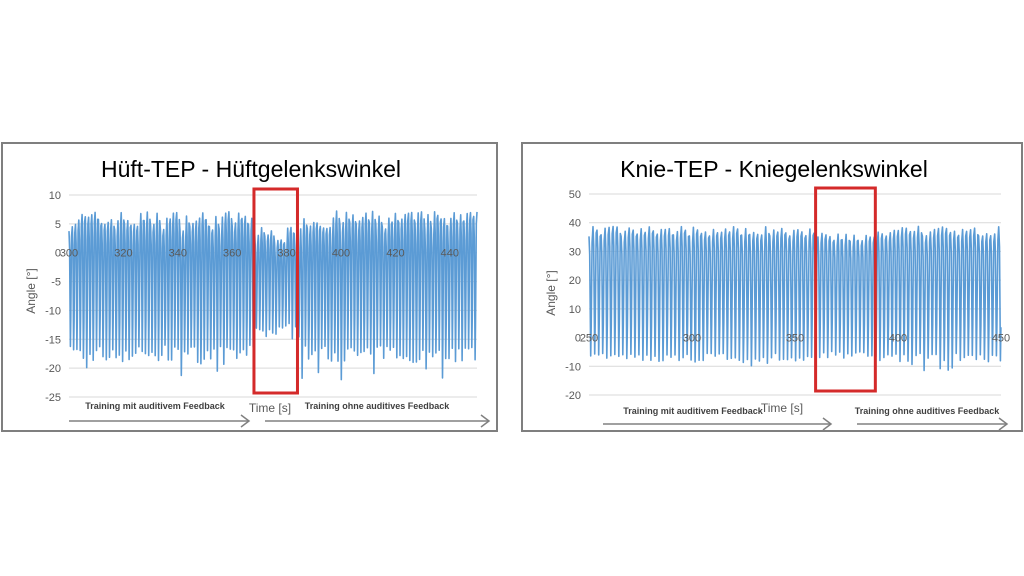 This screenshot has height=576, width=1024. Describe the element at coordinates (53, 340) in the screenshot. I see `y-tick-label: -15` at that location.